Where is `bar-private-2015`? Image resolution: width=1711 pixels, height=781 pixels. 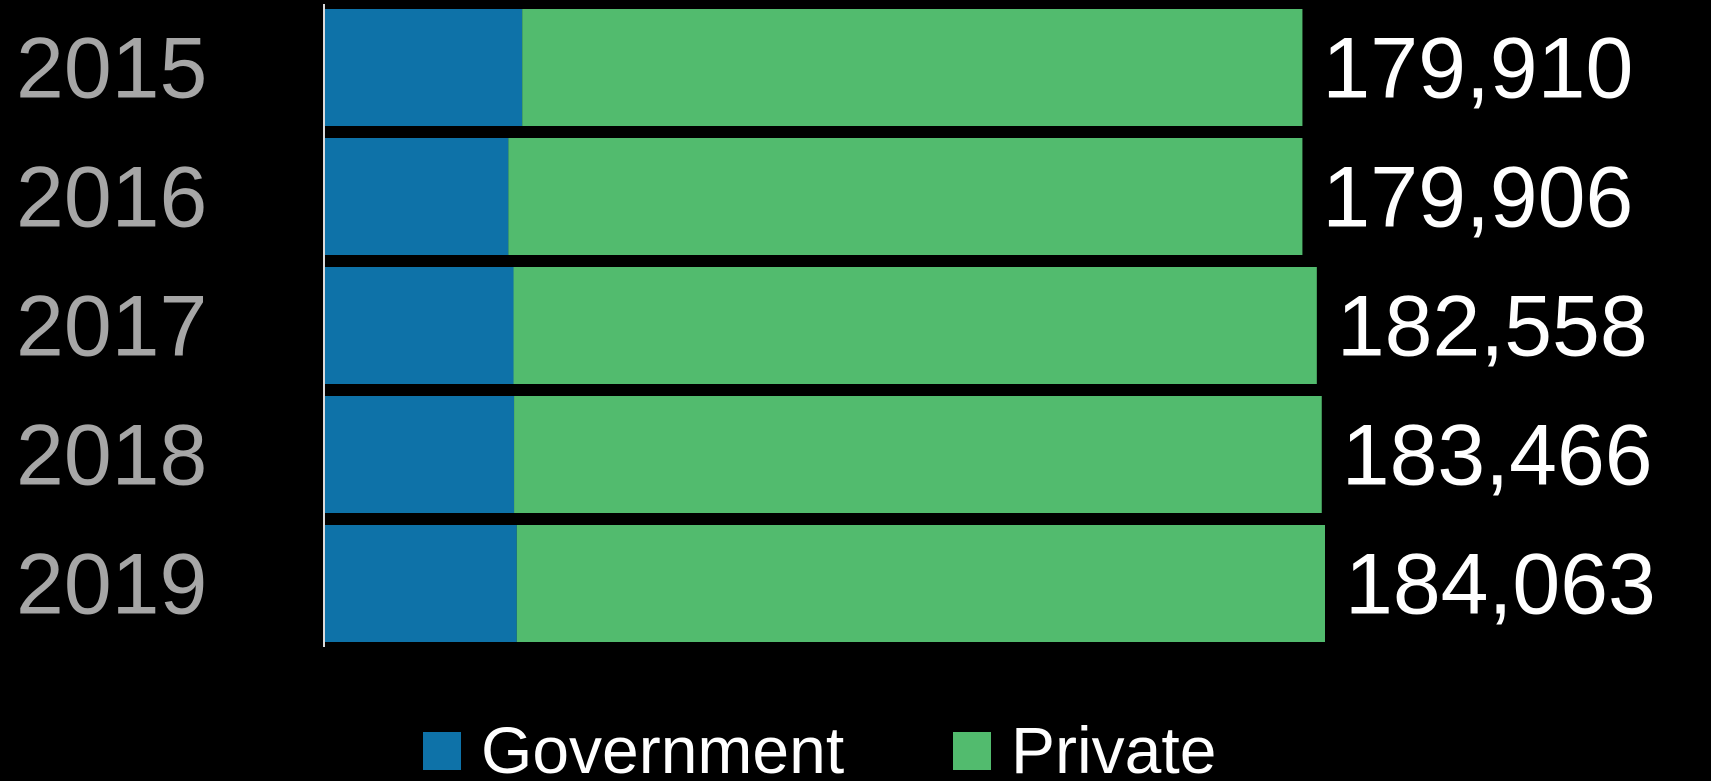 bar-private-2015 is located at coordinates (912, 67).